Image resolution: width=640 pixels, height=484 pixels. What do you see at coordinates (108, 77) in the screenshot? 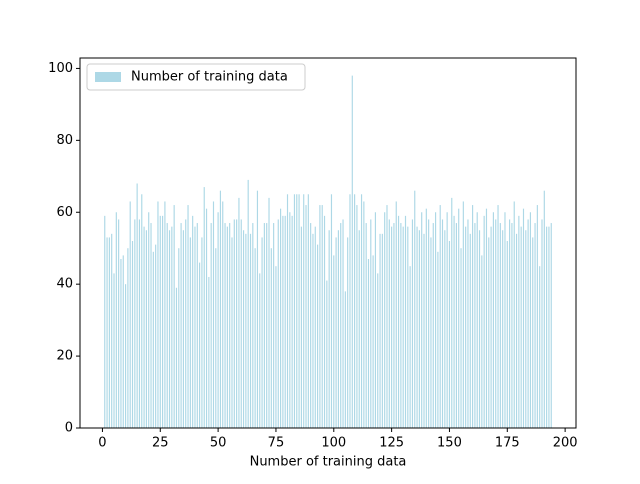
I see `legend-swatch` at bounding box center [108, 77].